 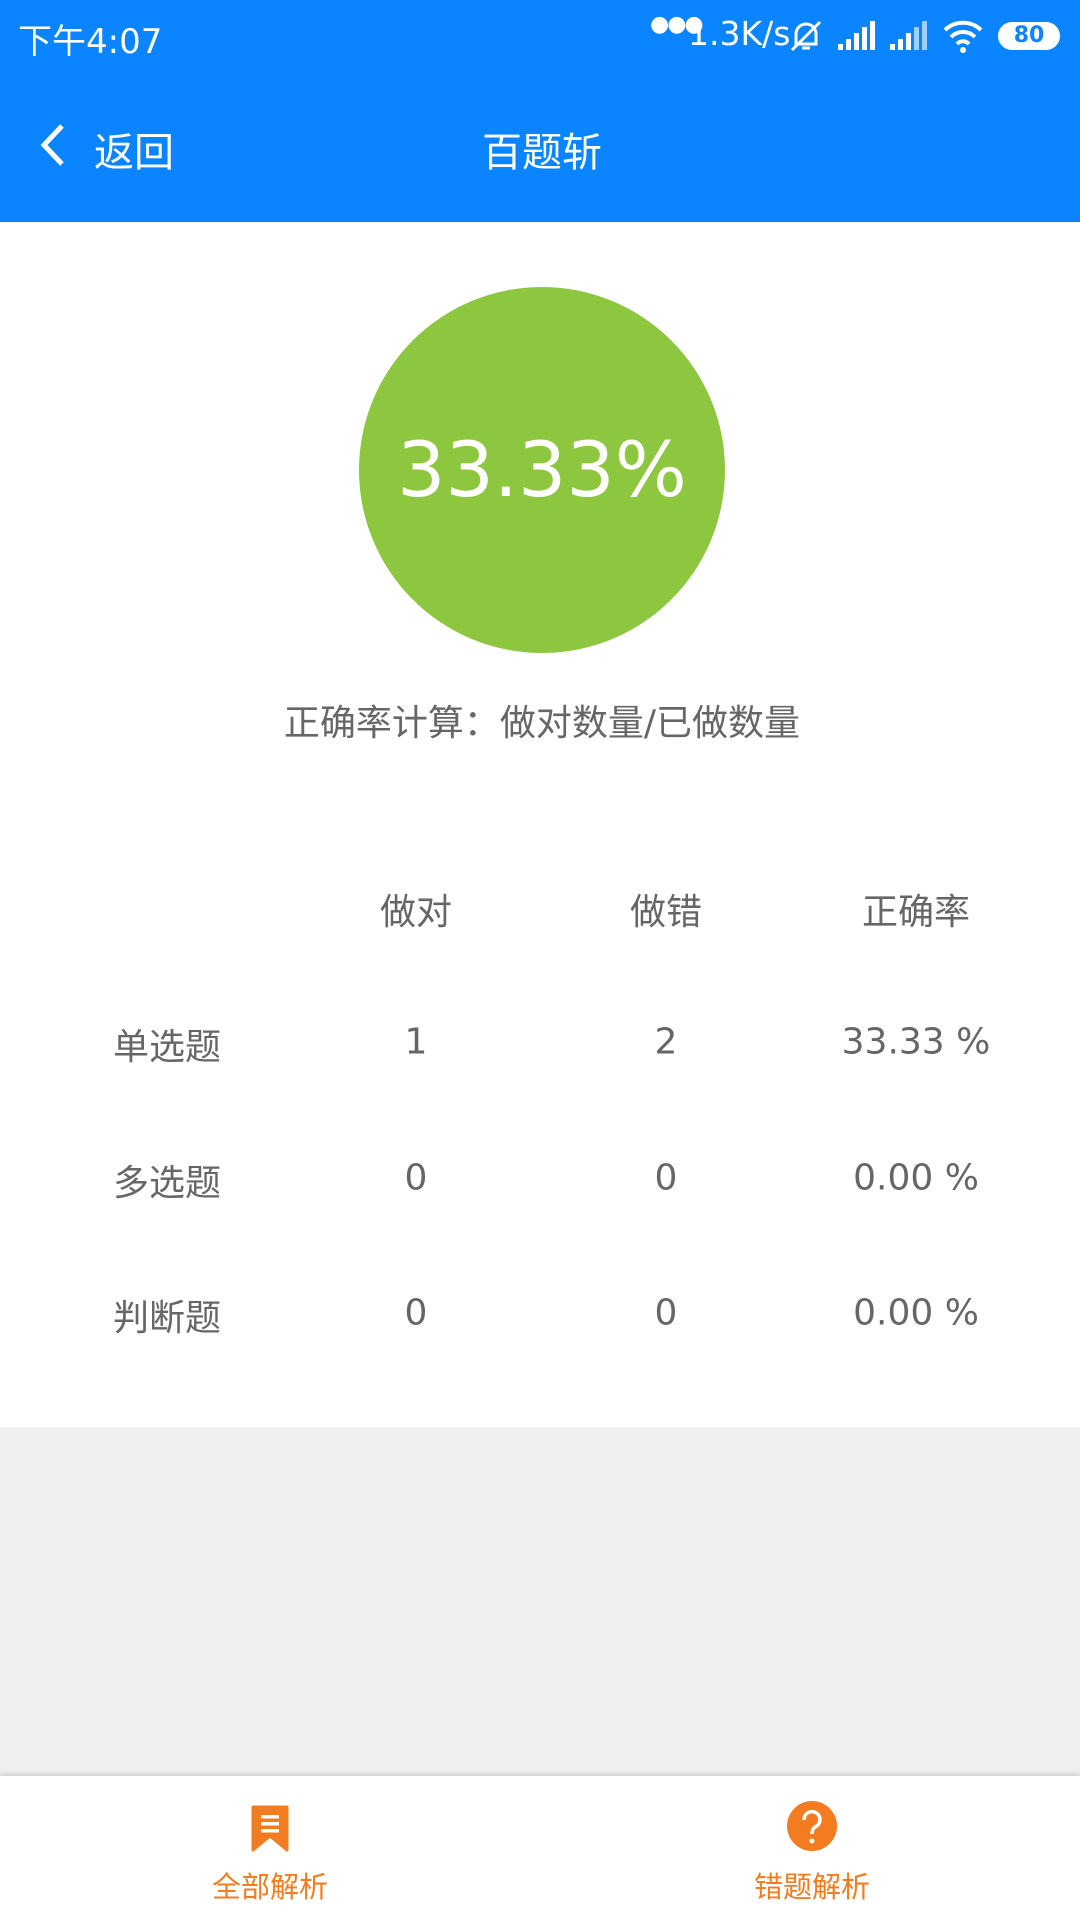 What do you see at coordinates (90, 42) in the screenshot?
I see `status-time: 下午4:07` at bounding box center [90, 42].